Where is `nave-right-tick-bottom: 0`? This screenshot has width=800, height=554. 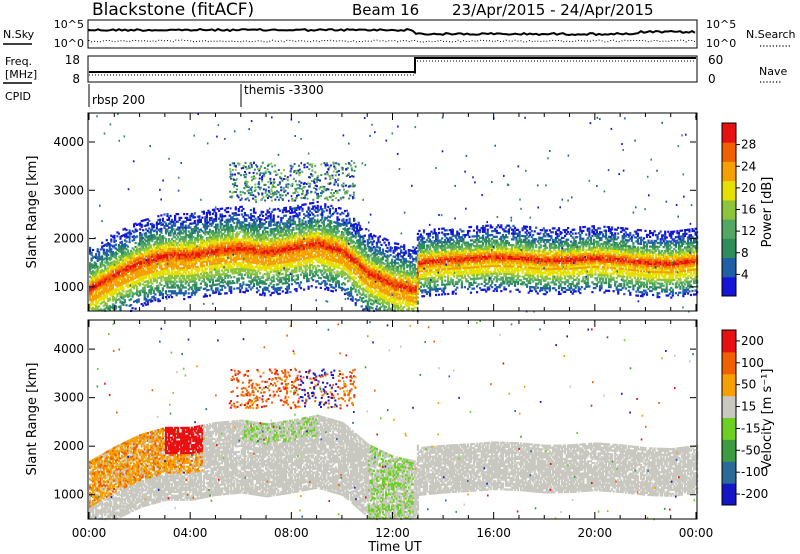
nave-right-tick-bottom: 0 is located at coordinates (712, 79).